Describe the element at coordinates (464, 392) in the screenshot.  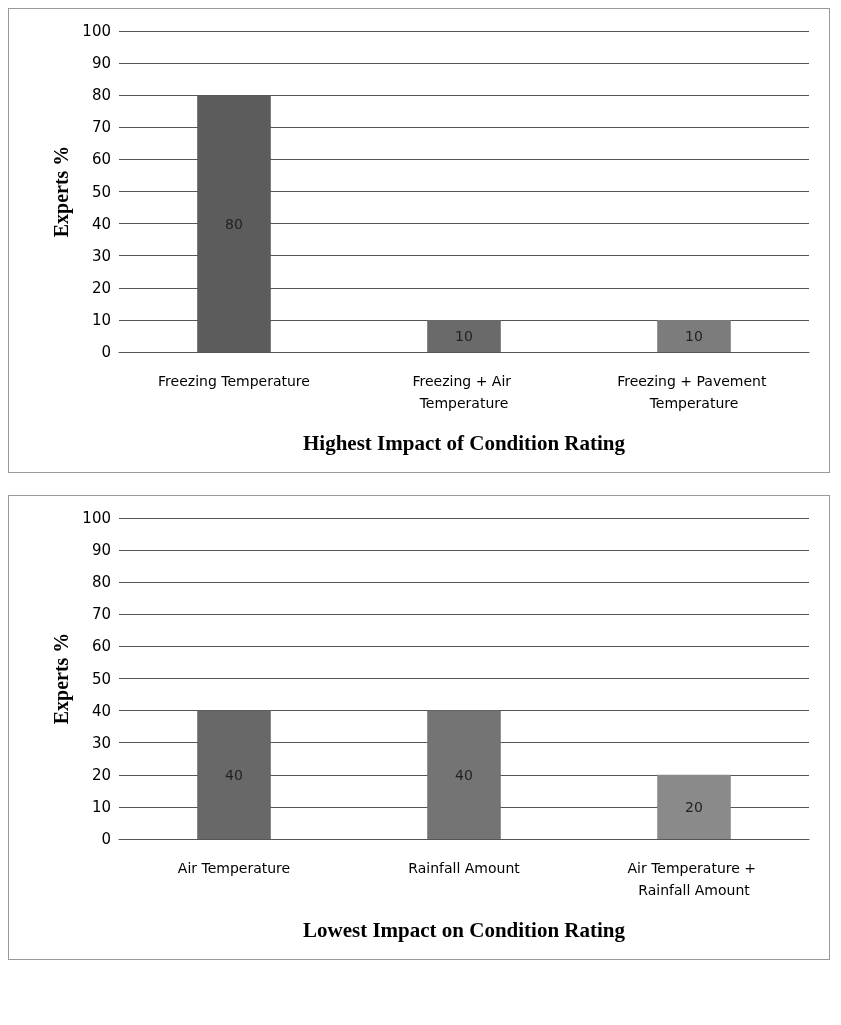
I see `x-tick-label: Freezing + Air Temperature` at that location.